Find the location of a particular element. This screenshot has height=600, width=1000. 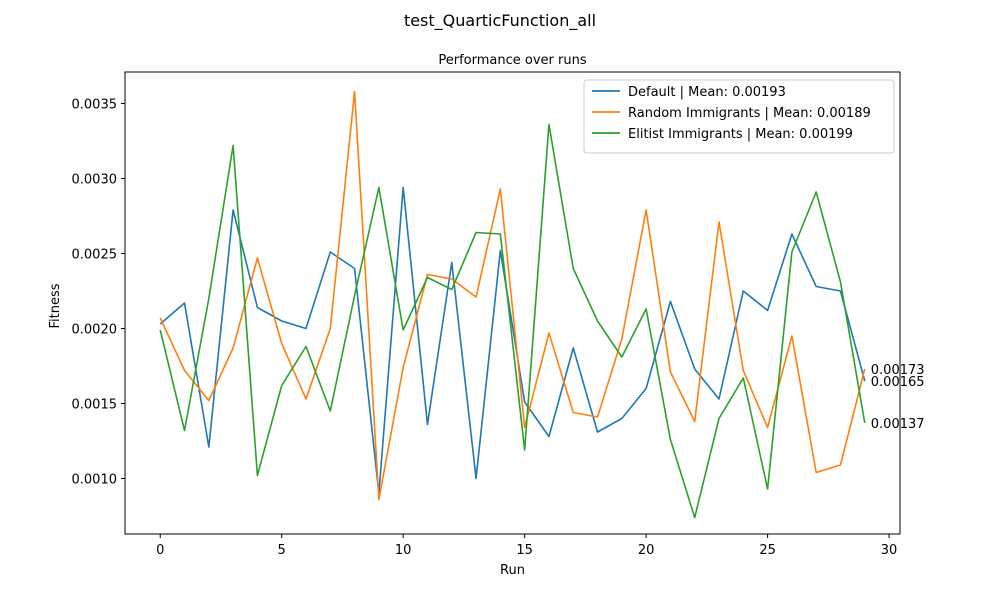

y-tick-label: 0.0025 is located at coordinates (95, 255).